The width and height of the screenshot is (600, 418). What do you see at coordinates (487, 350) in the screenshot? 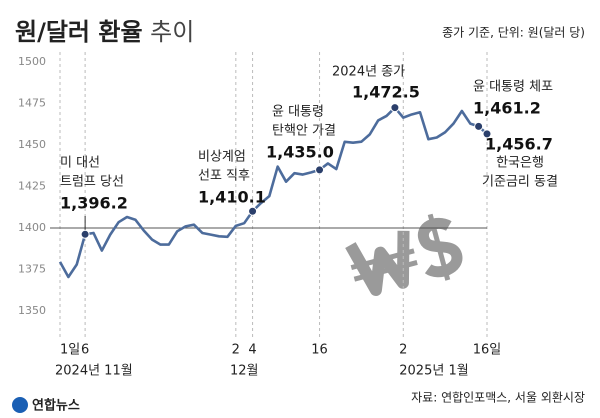
I see `x-tick-label: 16일` at bounding box center [487, 350].